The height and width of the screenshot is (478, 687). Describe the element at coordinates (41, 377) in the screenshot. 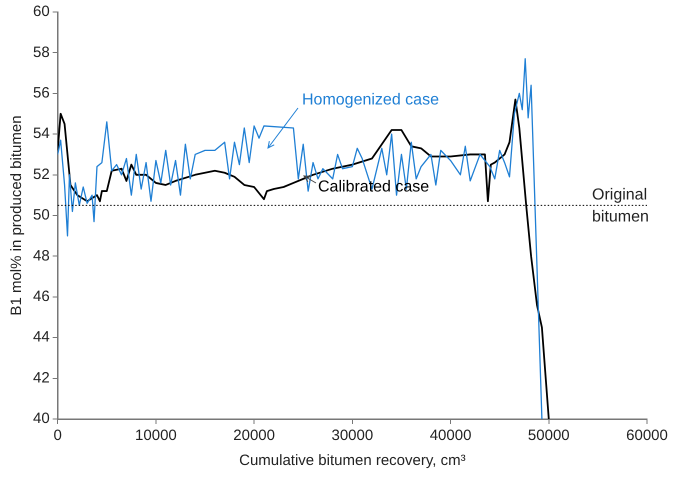

I see `y-tick-label: 42` at that location.